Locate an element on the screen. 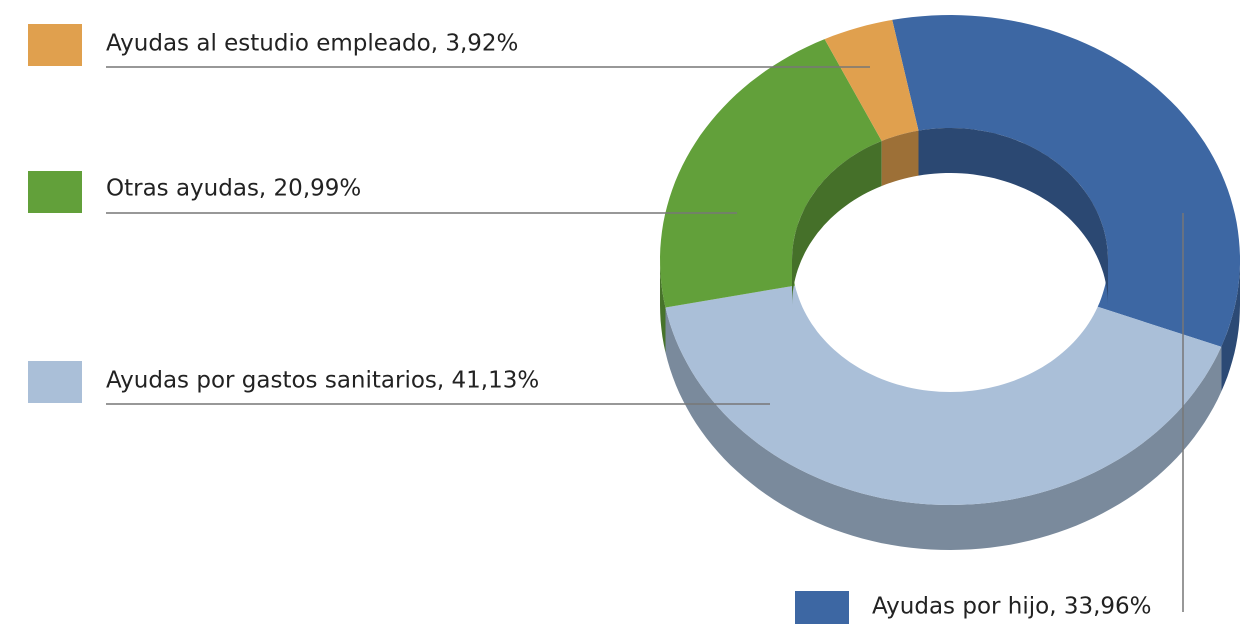 The image size is (1240, 624). legend-label: Ayudas por gastos sanitarios, 41,13% is located at coordinates (322, 381).